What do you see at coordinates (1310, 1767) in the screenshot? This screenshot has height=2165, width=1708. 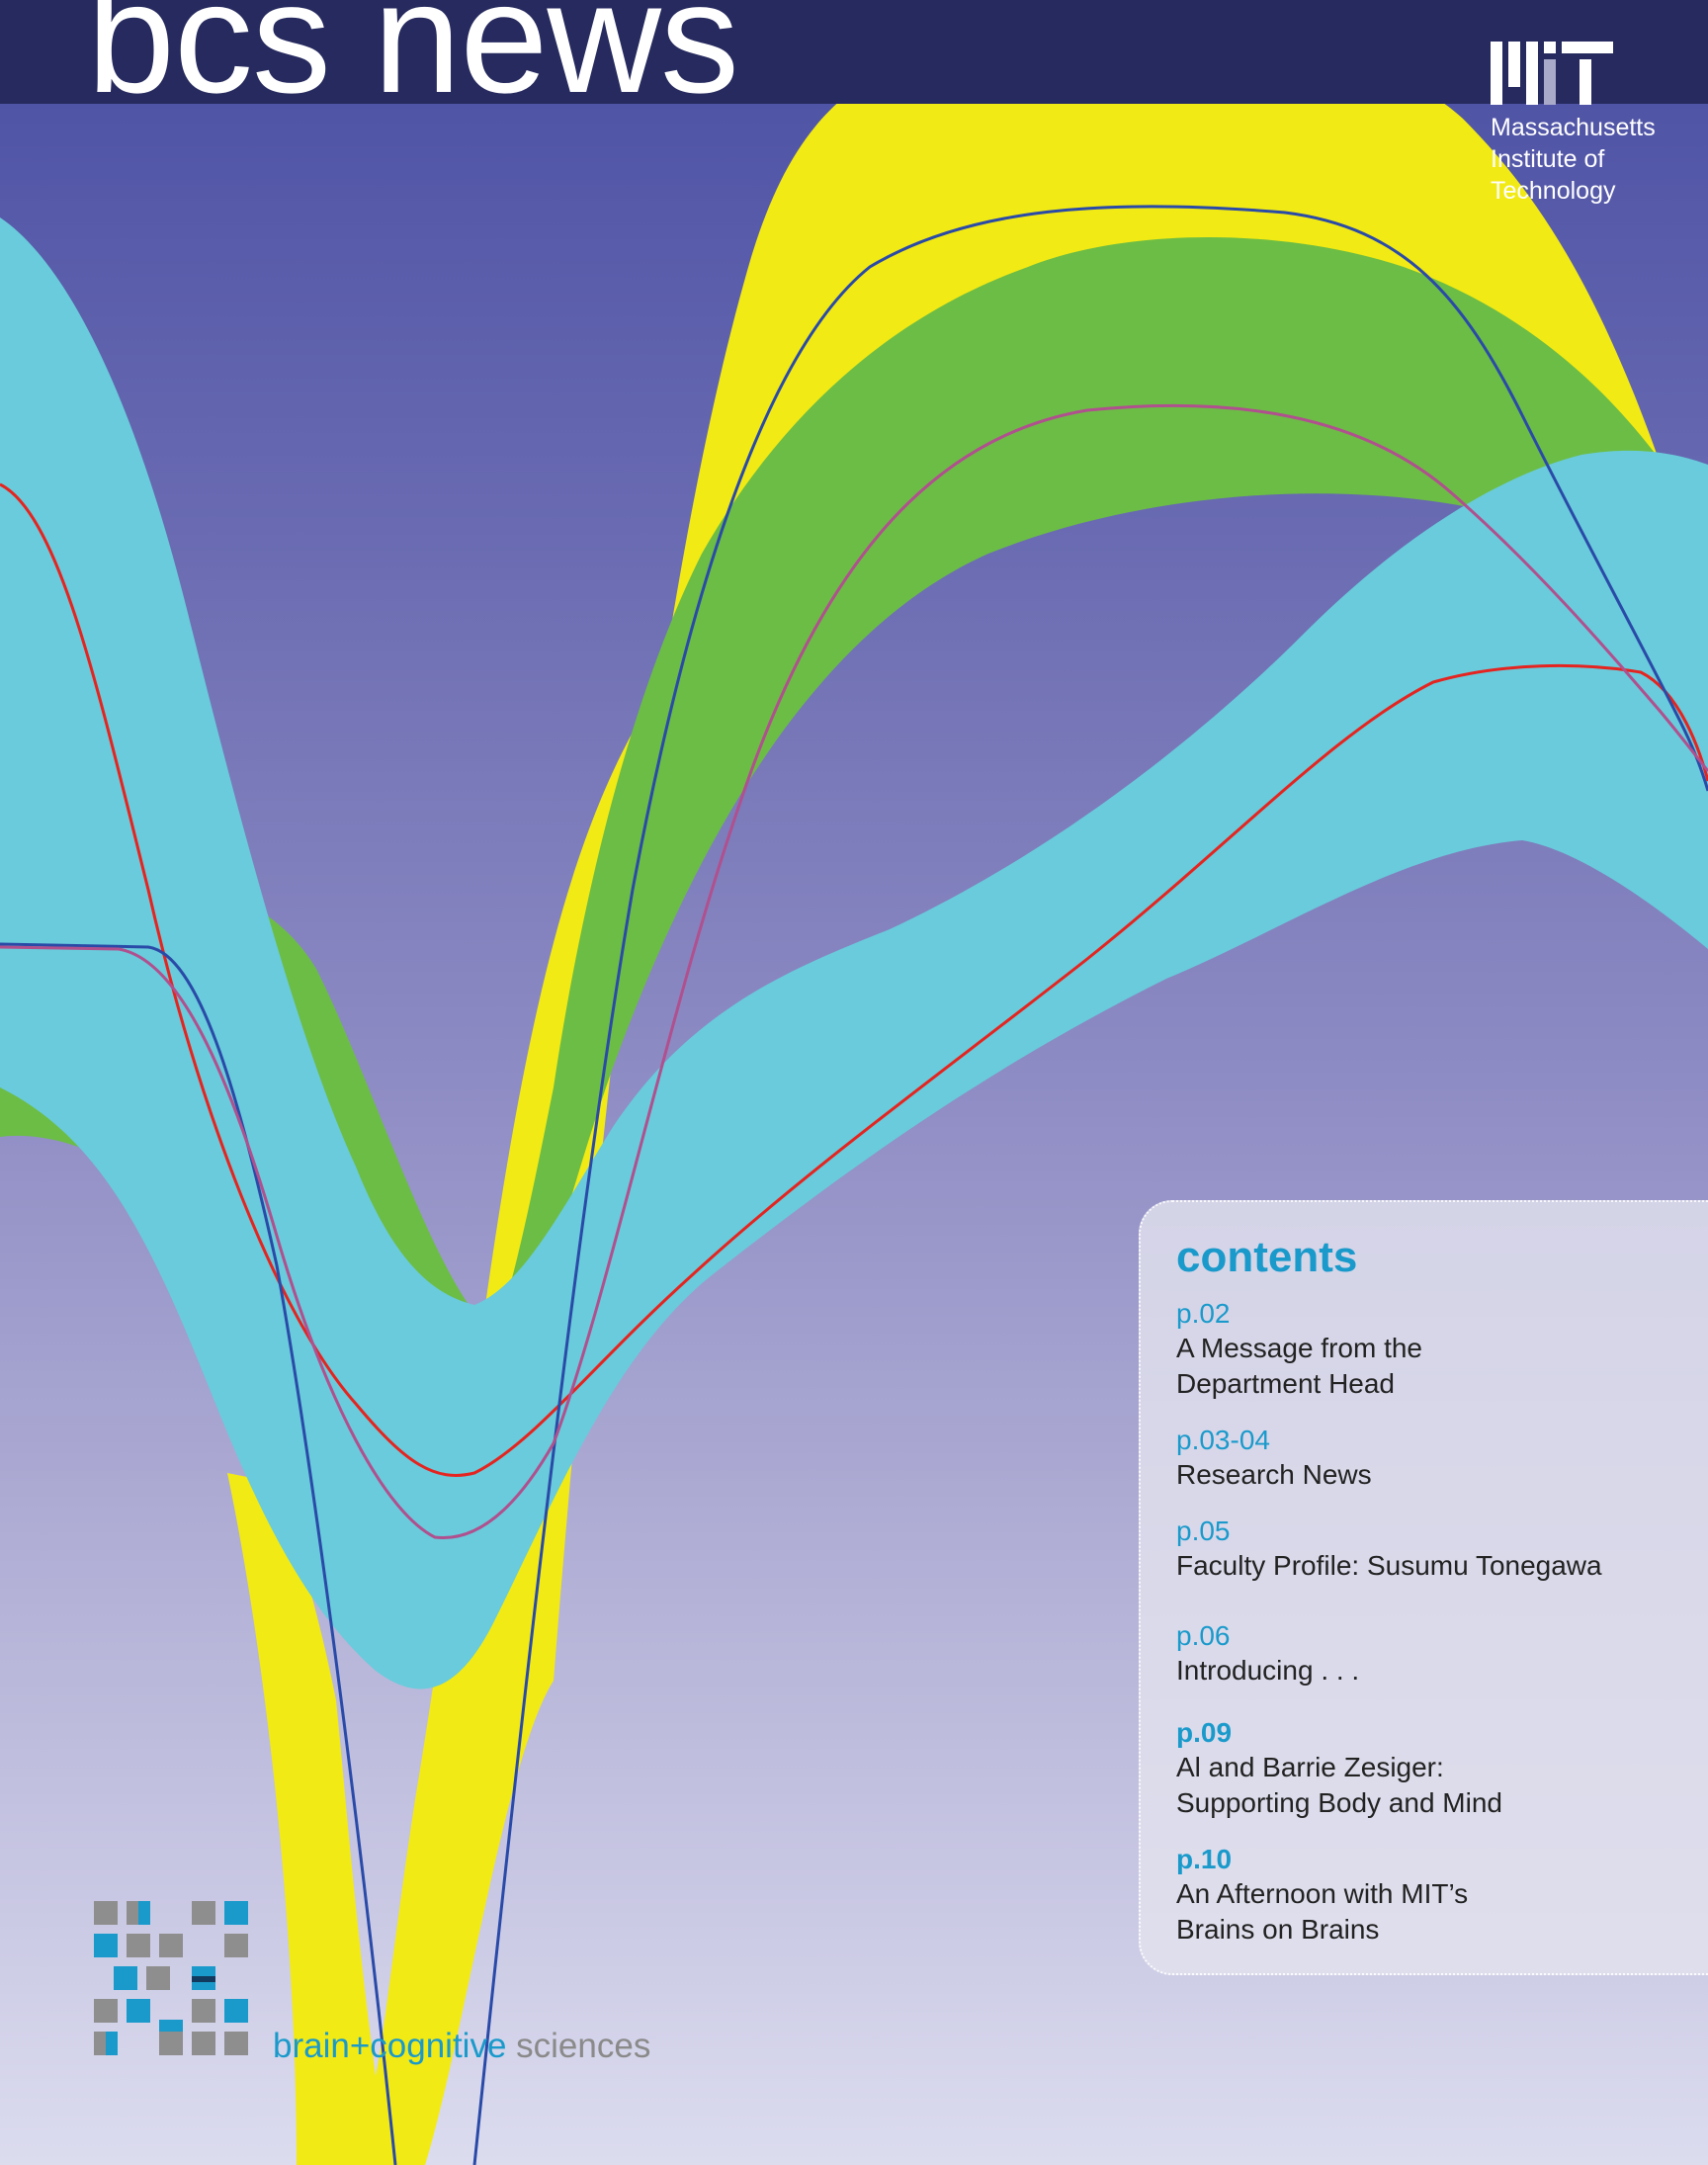 I see `toc-title-line: Al and Barrie Zesiger:` at bounding box center [1310, 1767].